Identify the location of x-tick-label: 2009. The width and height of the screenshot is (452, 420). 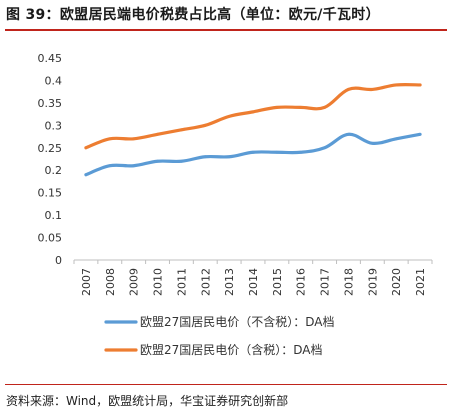
(134, 282).